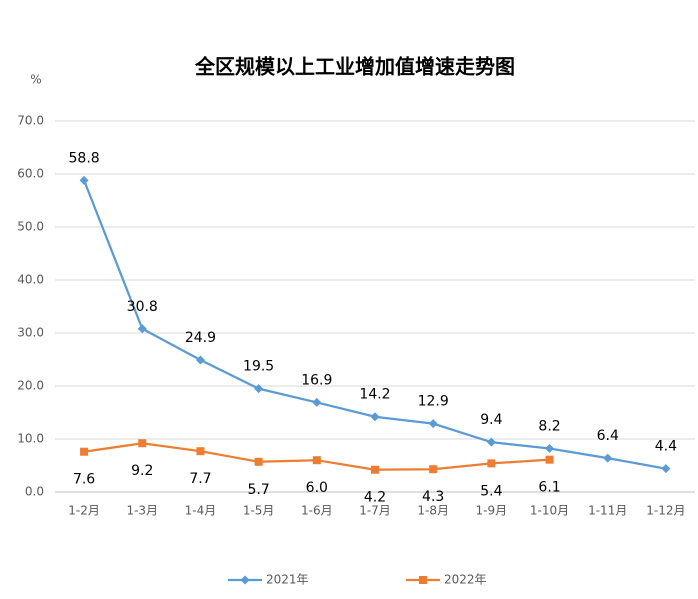  What do you see at coordinates (375, 511) in the screenshot?
I see `x-tick-label: 1-7月` at bounding box center [375, 511].